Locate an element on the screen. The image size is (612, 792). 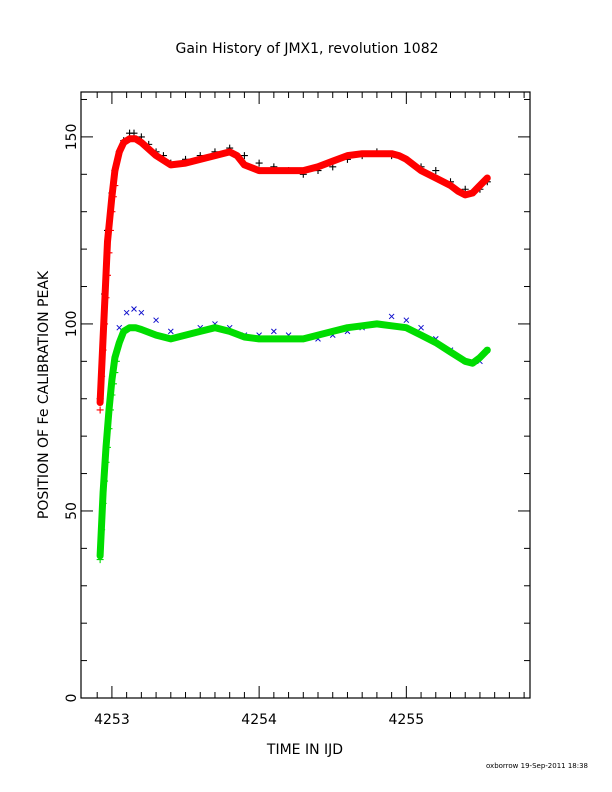
x-axis-label: TIME IN IJD is located at coordinates (304, 750).